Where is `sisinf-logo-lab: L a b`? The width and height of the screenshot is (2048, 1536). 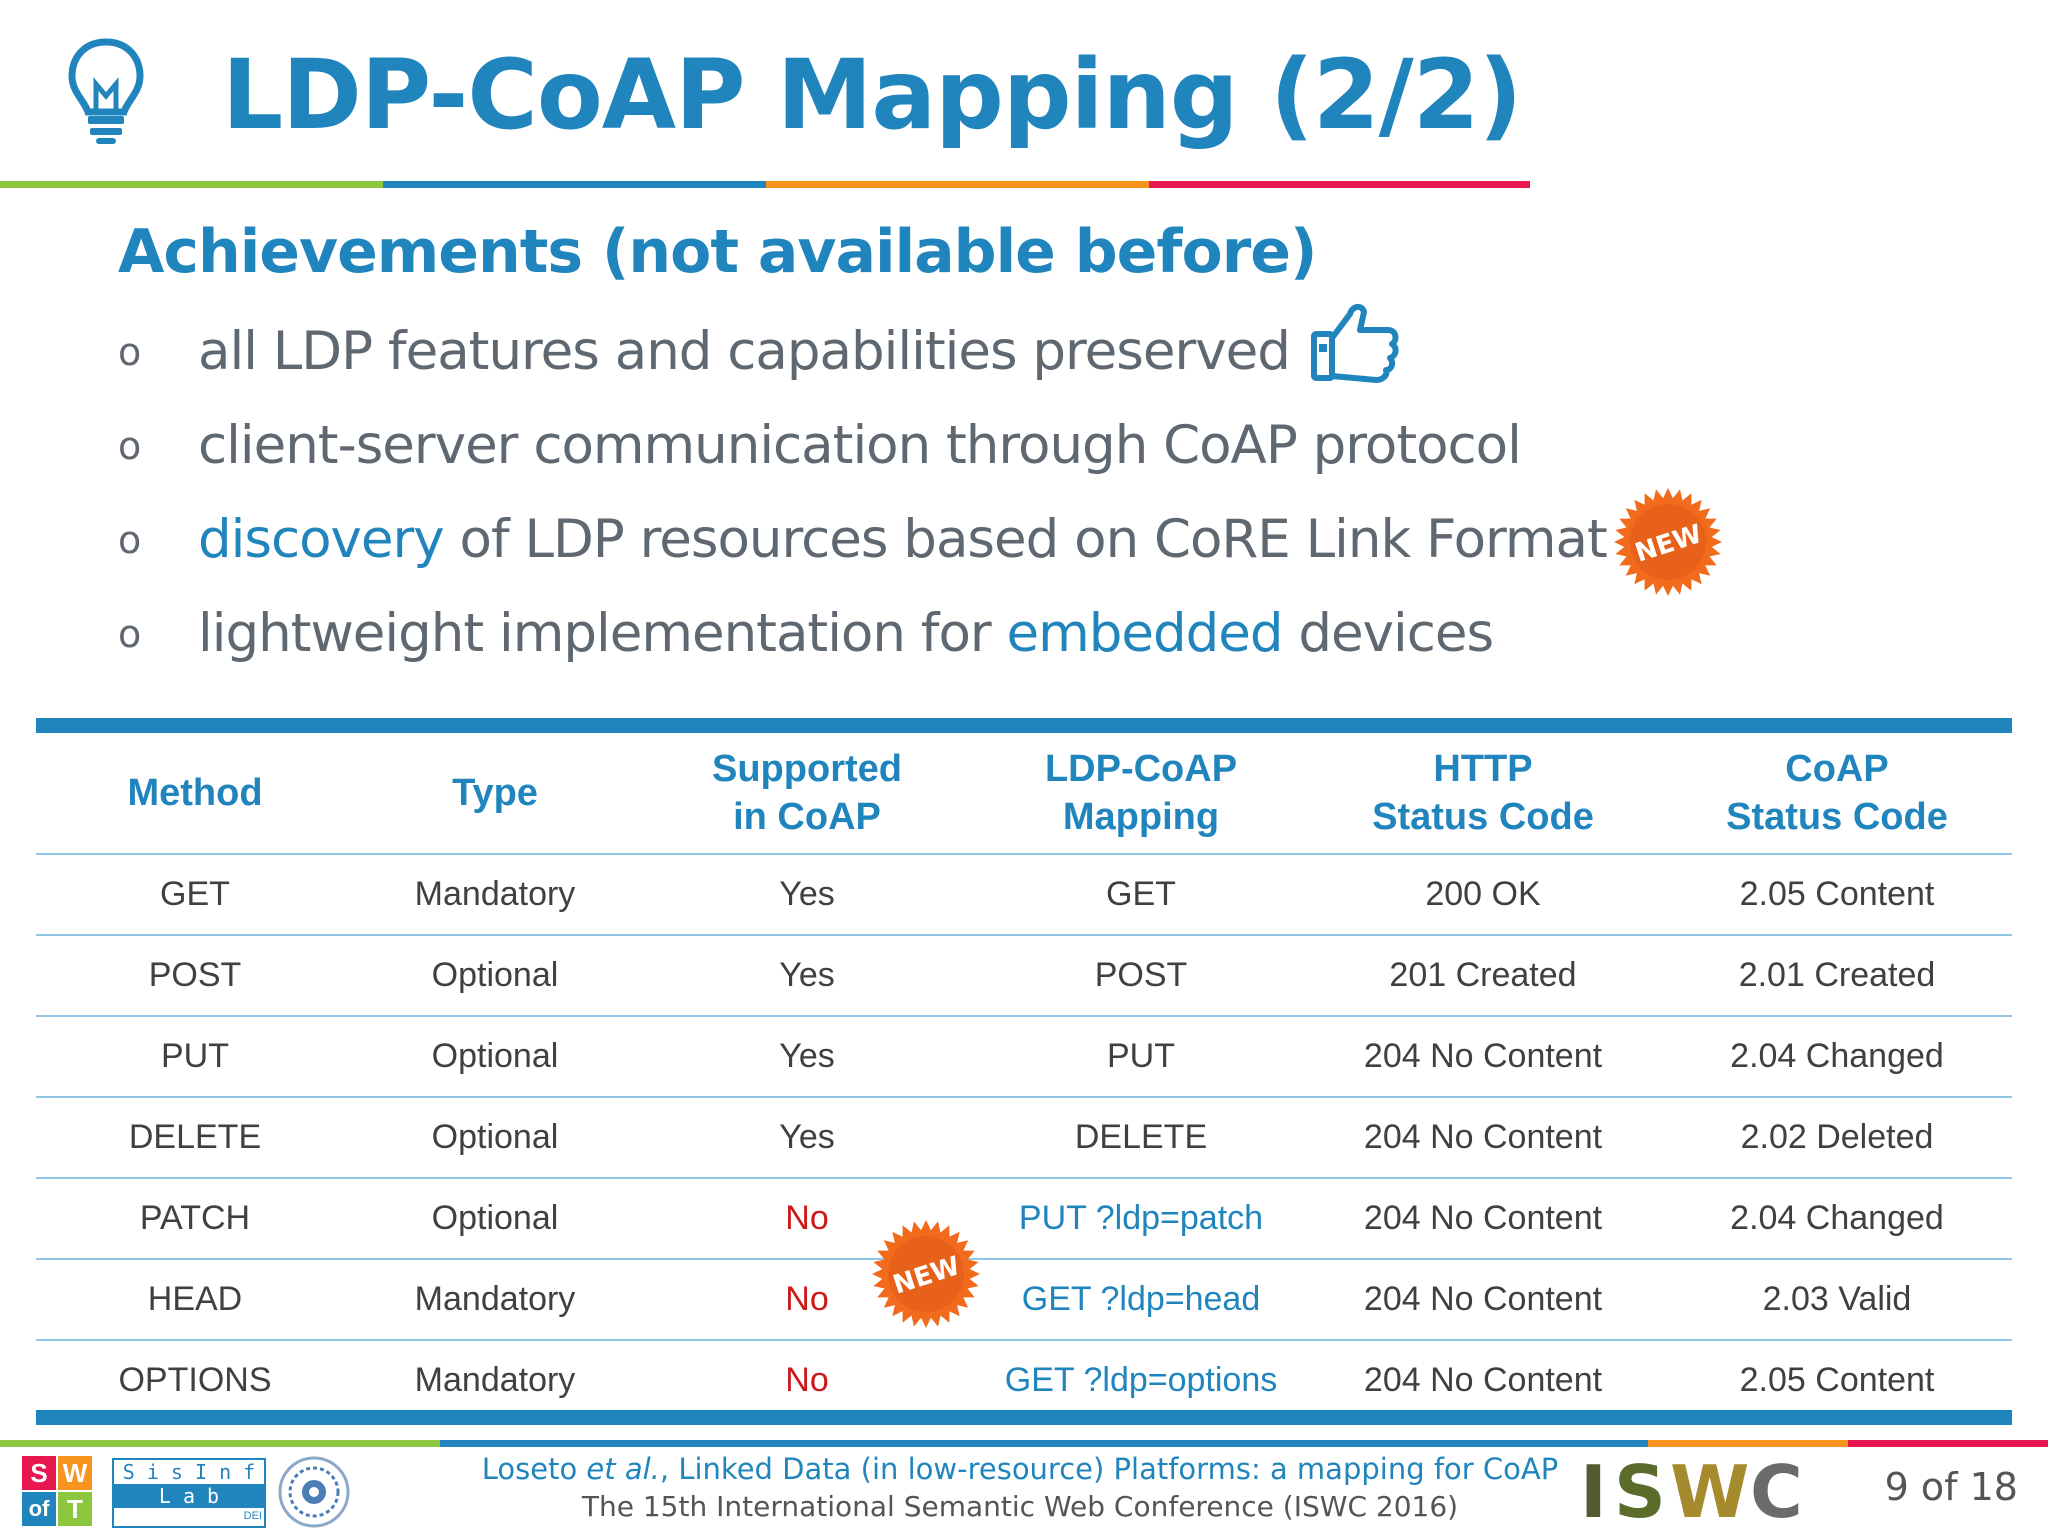
sisinf-logo-lab: L a b is located at coordinates (189, 1496).